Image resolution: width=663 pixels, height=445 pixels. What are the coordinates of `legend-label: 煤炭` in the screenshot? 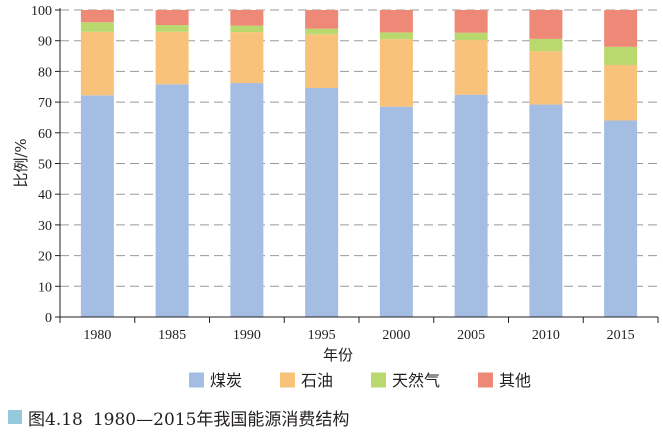 It's located at (226, 380).